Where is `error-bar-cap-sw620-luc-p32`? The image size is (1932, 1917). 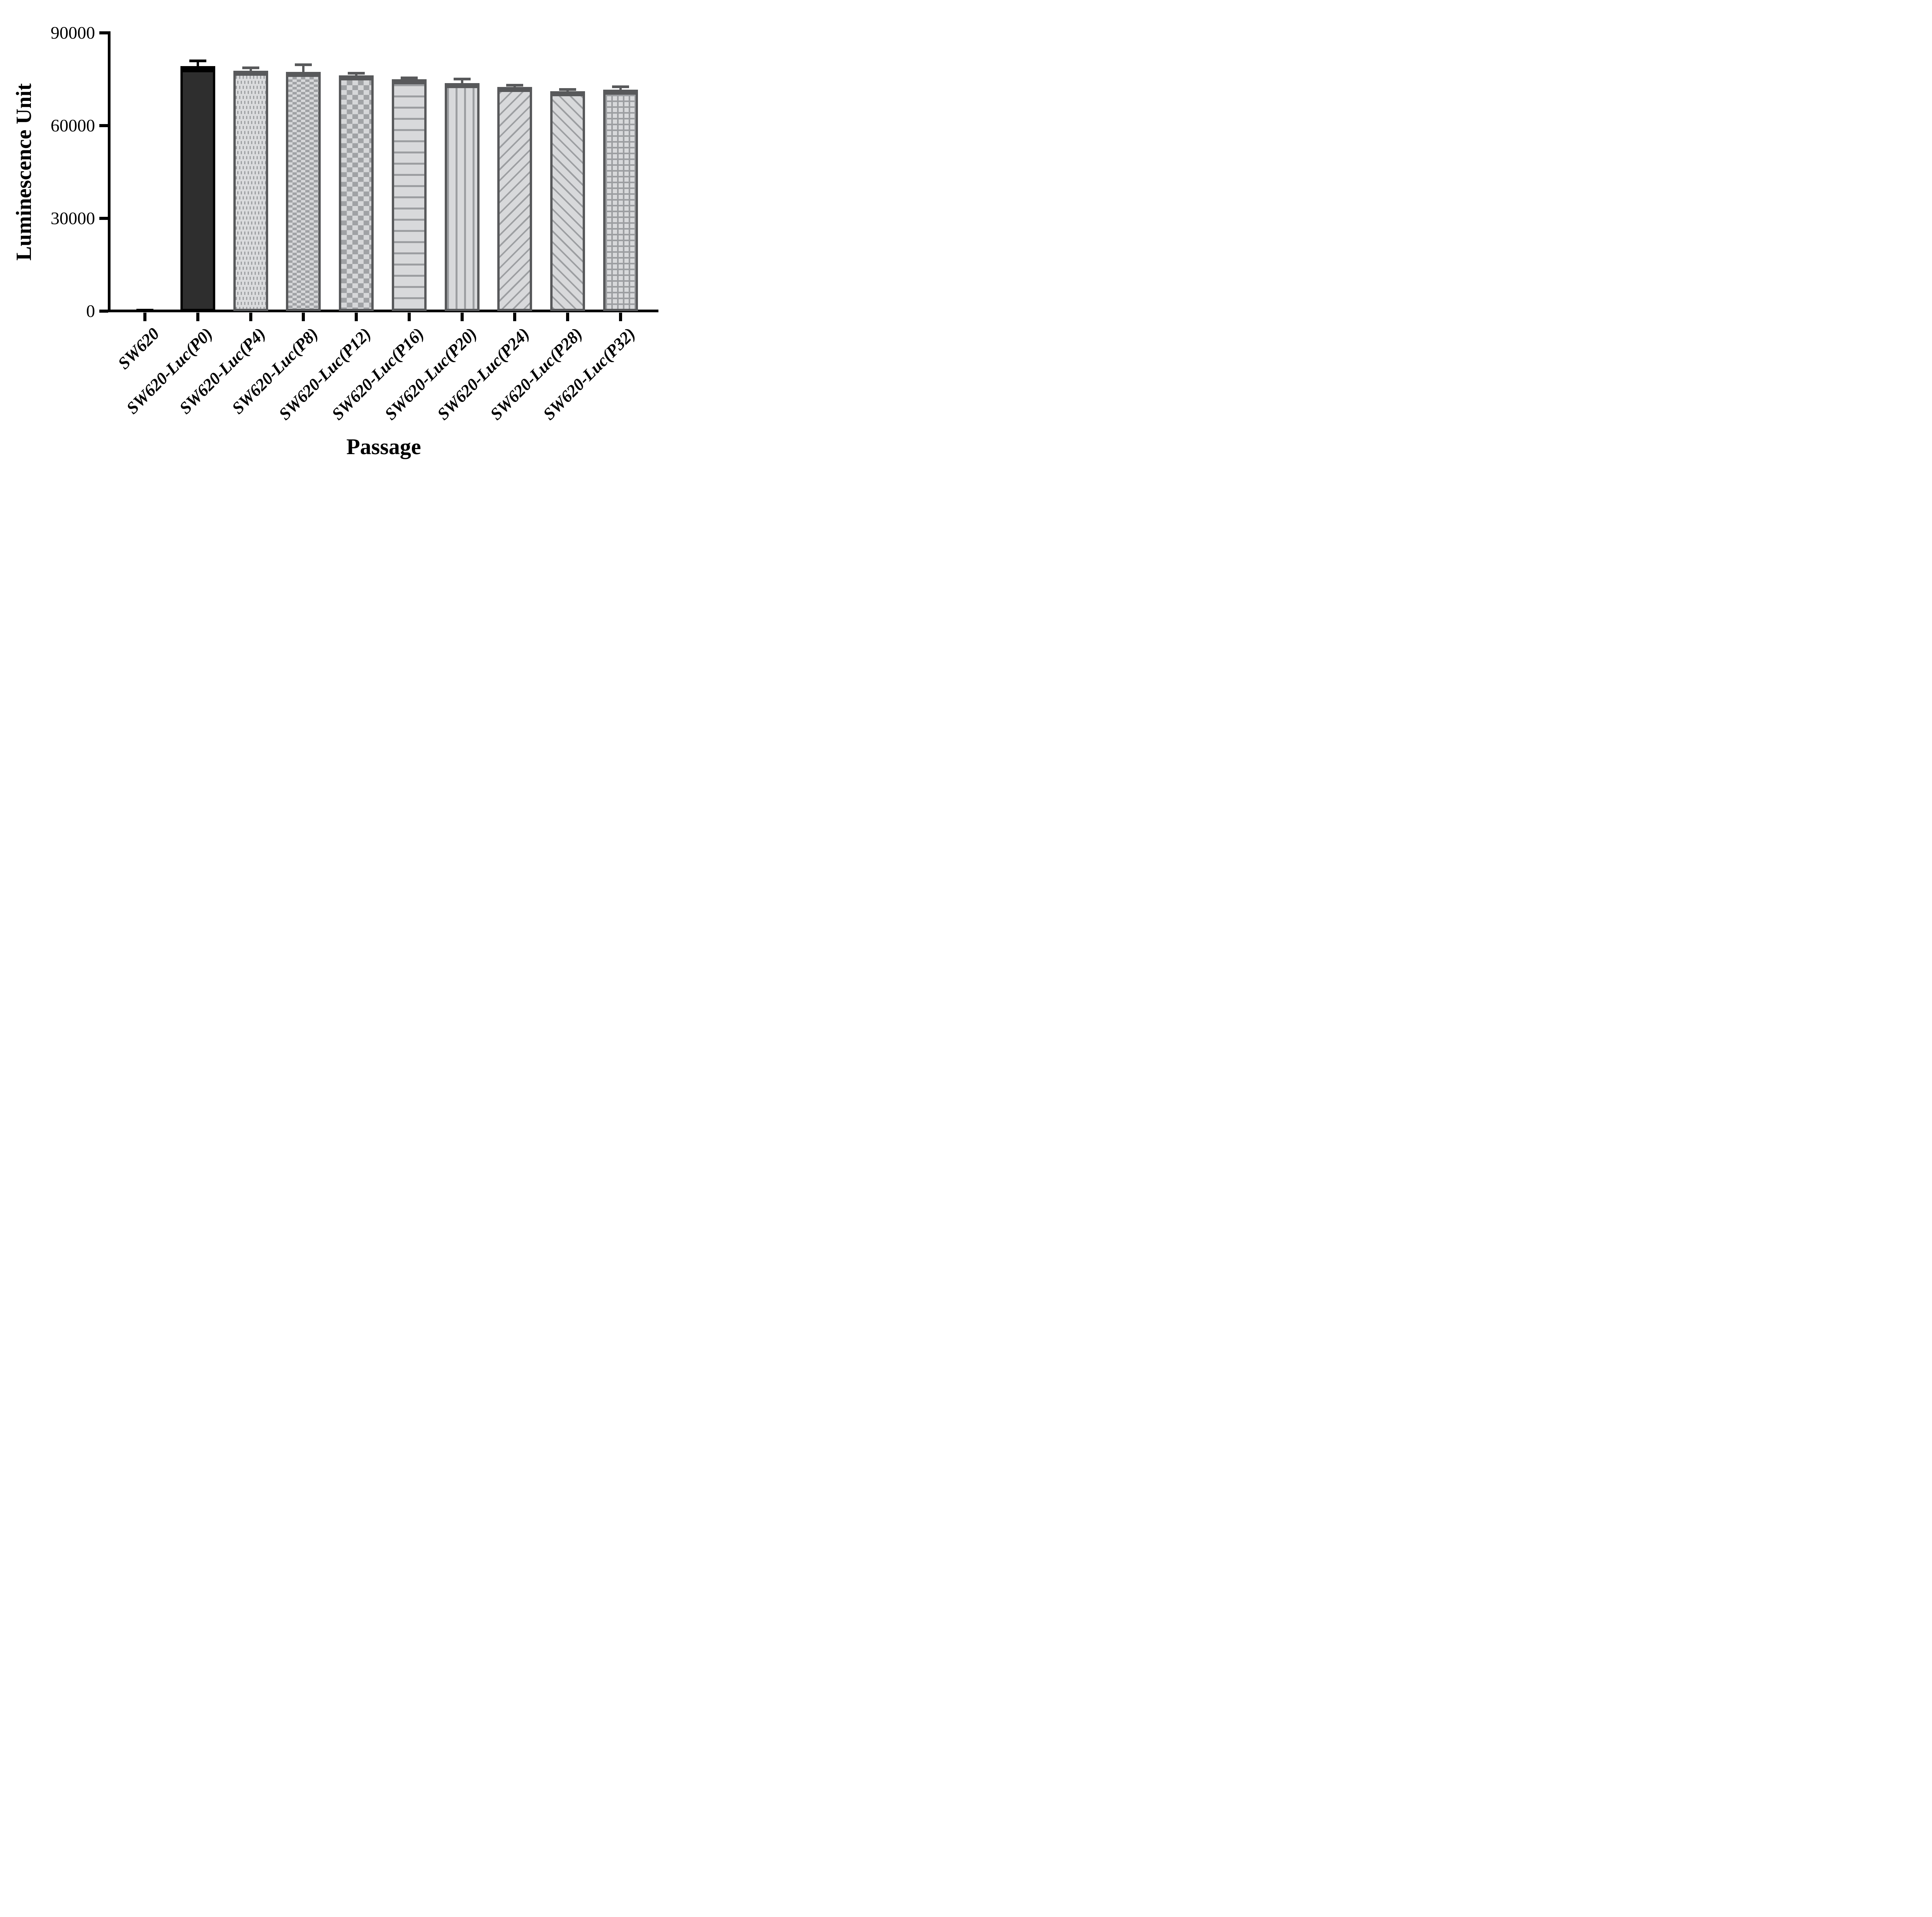 error-bar-cap-sw620-luc-p32 is located at coordinates (620, 87).